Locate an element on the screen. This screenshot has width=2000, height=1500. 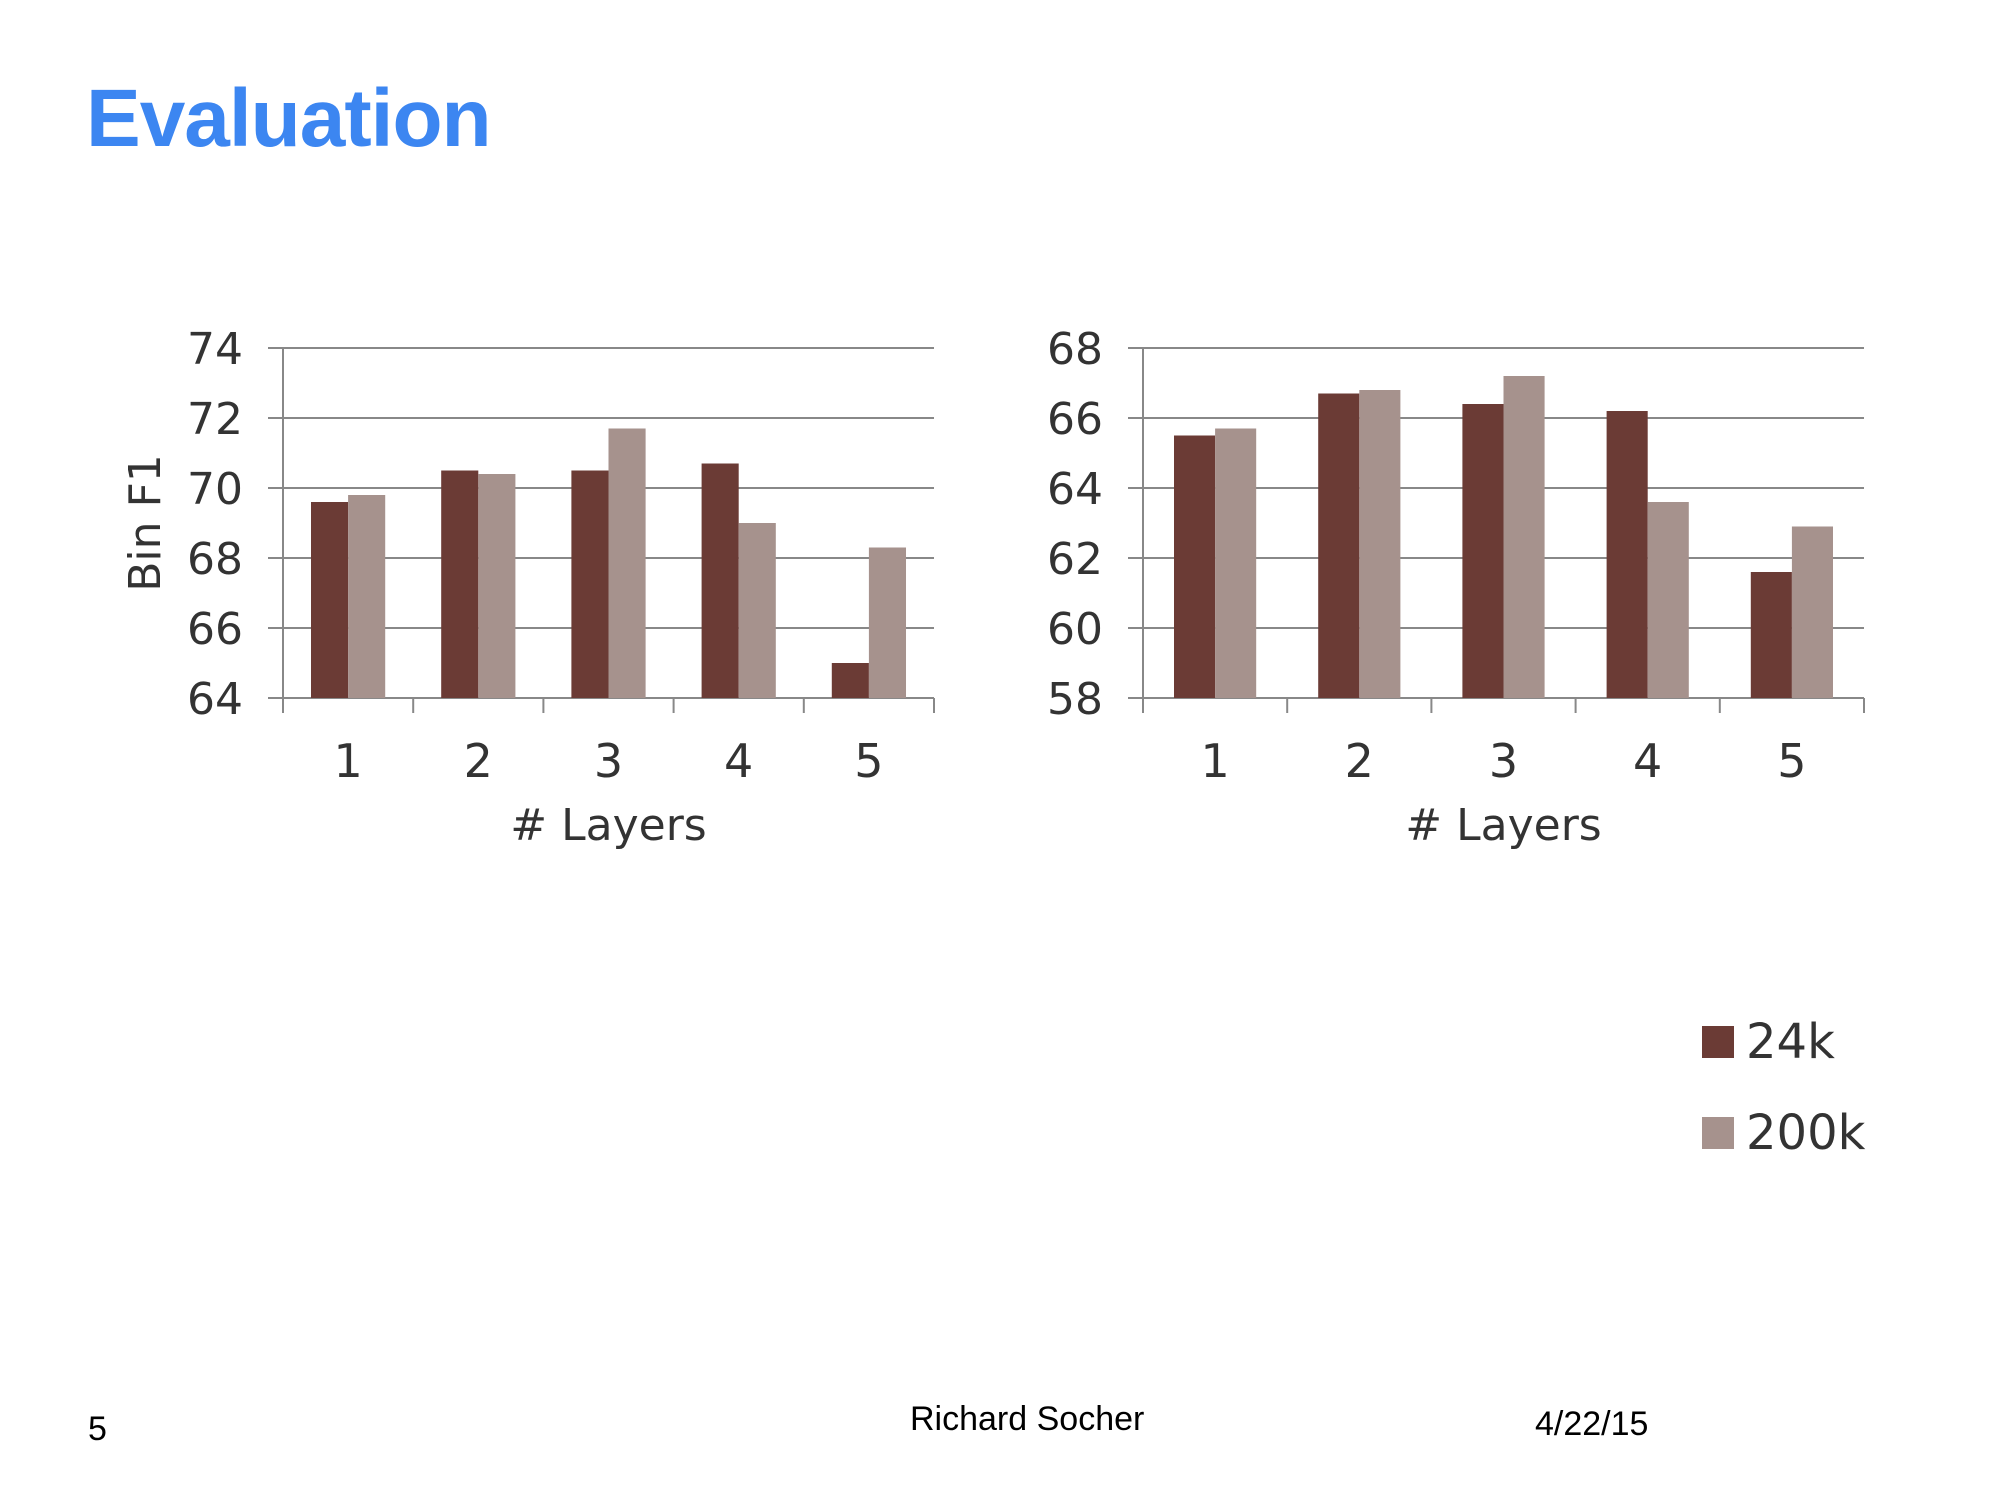
chart2-ytick-66: 66 is located at coordinates (1075, 419).